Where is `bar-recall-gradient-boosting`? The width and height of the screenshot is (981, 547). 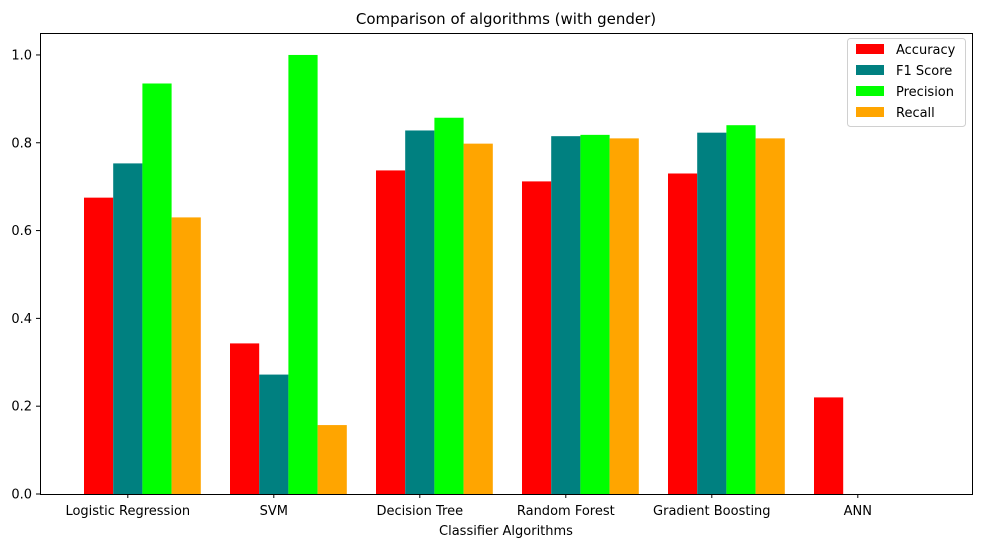
bar-recall-gradient-boosting is located at coordinates (770, 316).